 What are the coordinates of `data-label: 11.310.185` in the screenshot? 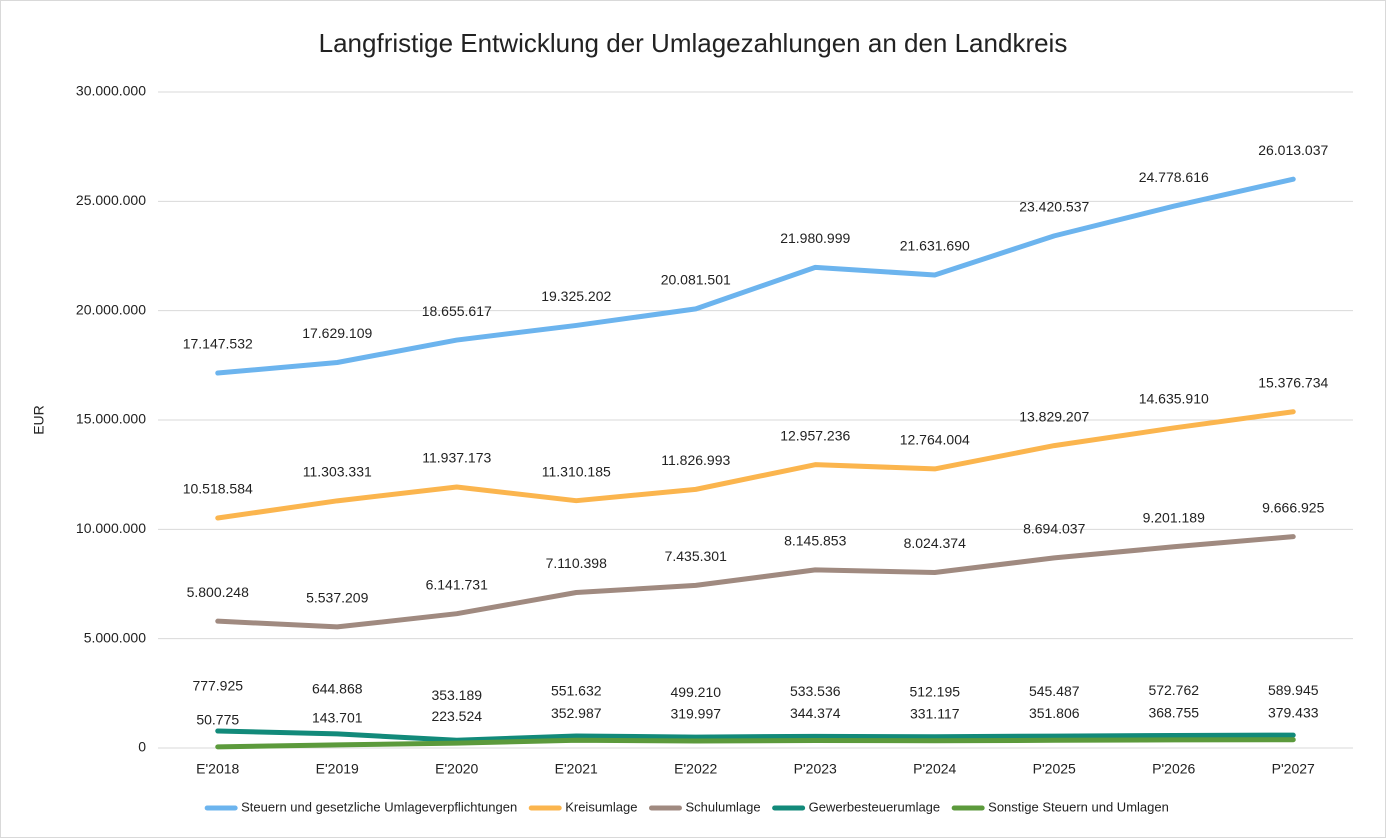 It's located at (576, 471).